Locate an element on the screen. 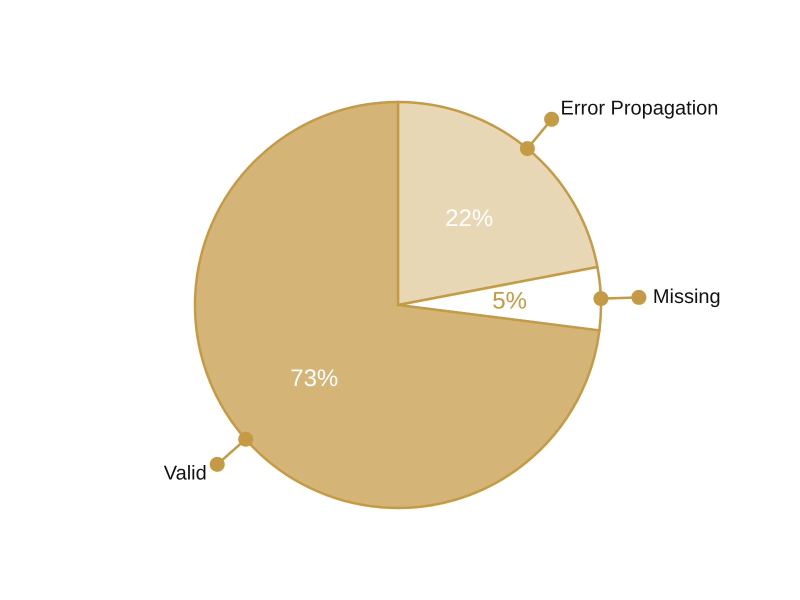 The width and height of the screenshot is (800, 600). data-label: 73% is located at coordinates (314, 378).